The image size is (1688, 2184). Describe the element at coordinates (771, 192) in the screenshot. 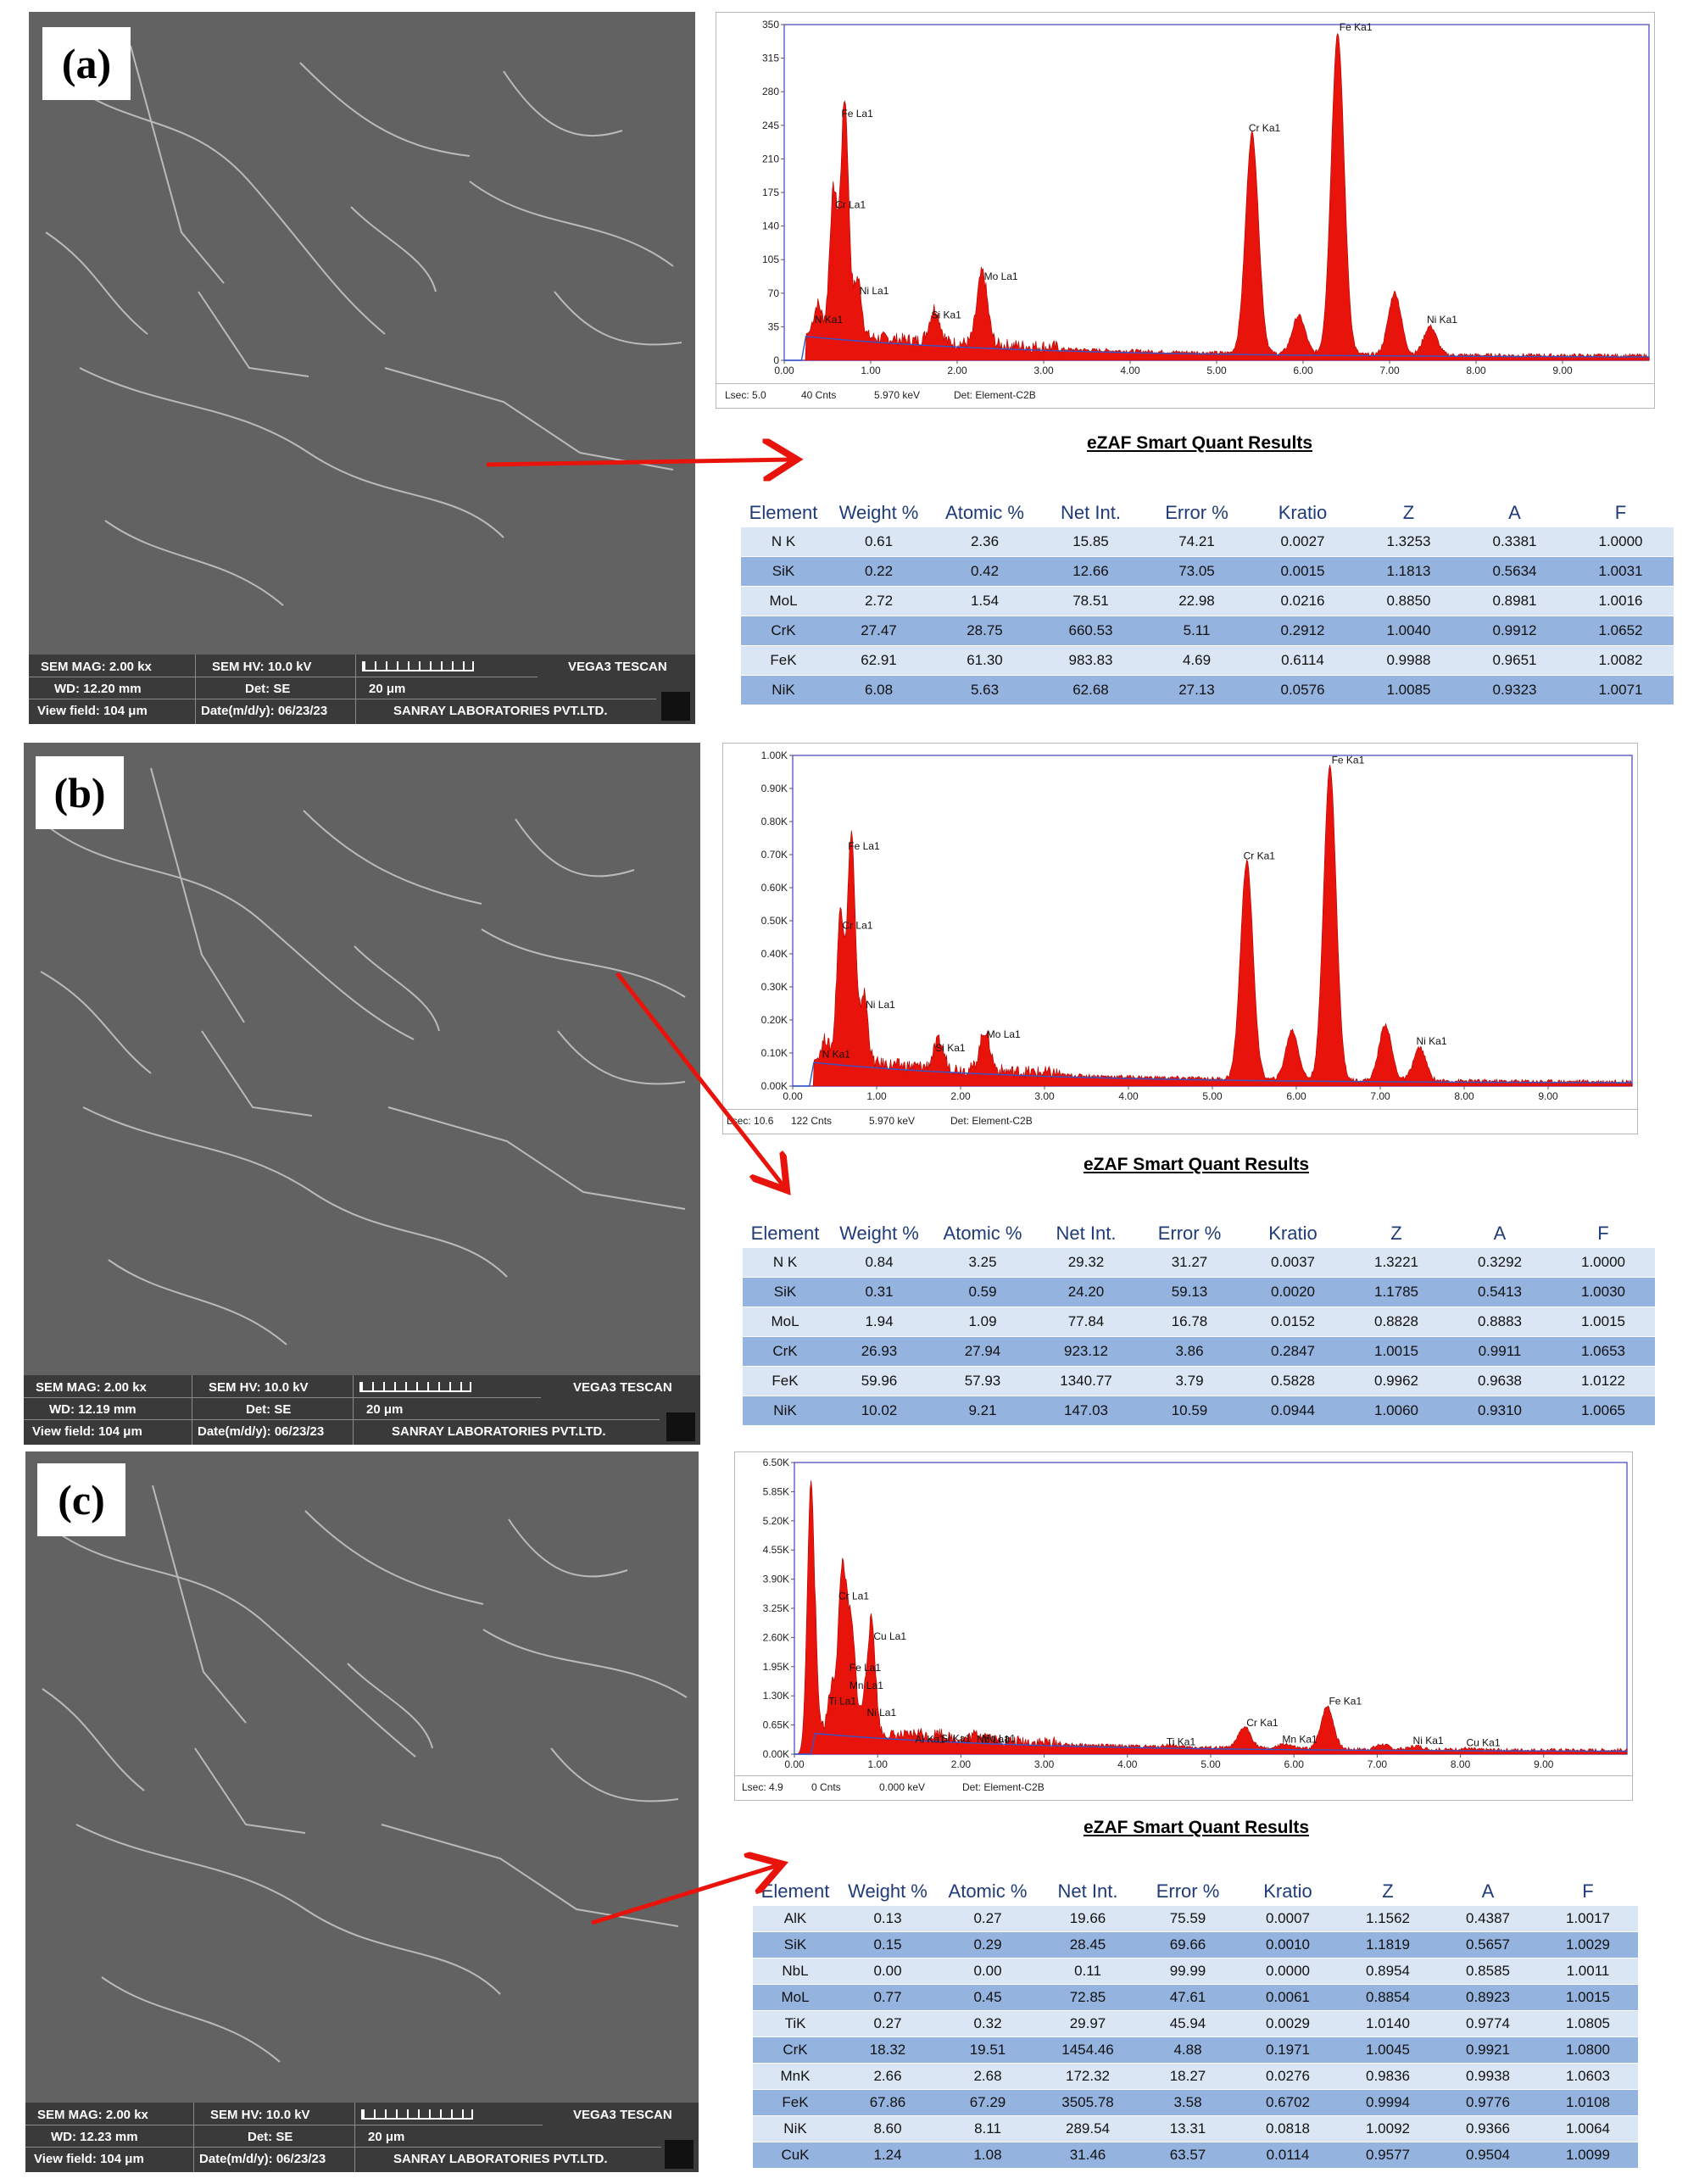

I see `y-tick-label: 175` at that location.